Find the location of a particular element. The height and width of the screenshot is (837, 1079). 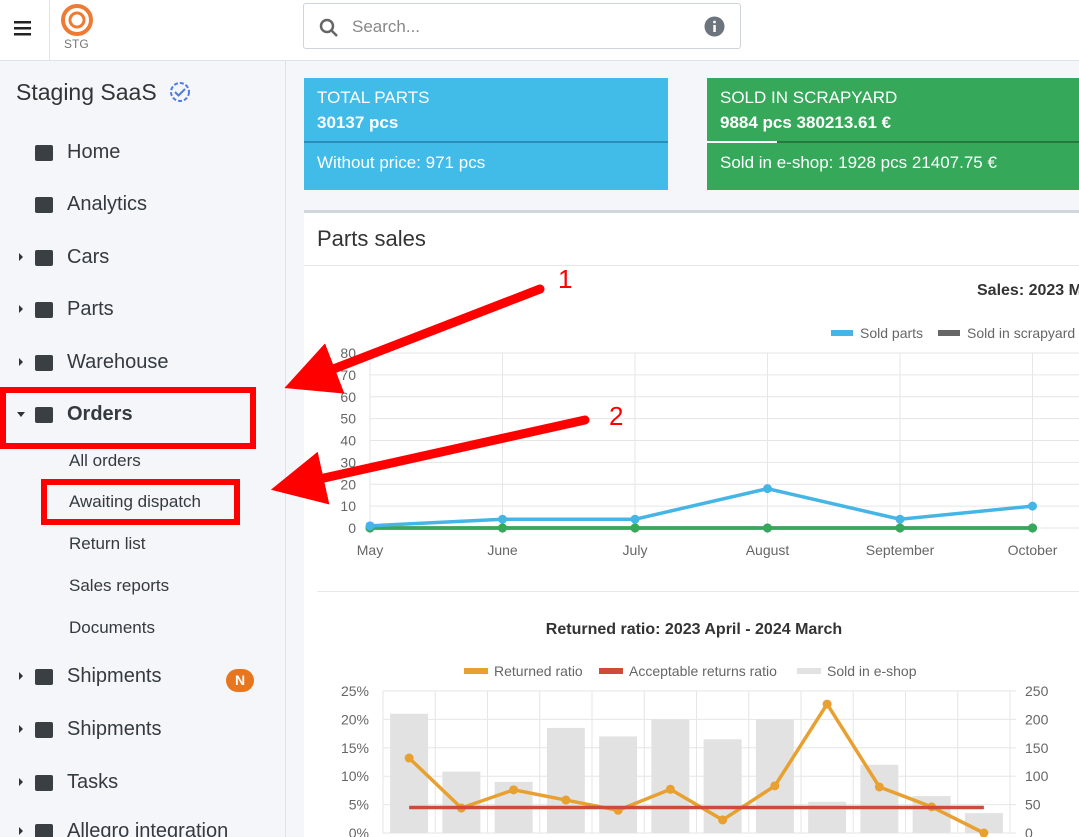

legend-label: Acceptable returns ratio is located at coordinates (703, 671).